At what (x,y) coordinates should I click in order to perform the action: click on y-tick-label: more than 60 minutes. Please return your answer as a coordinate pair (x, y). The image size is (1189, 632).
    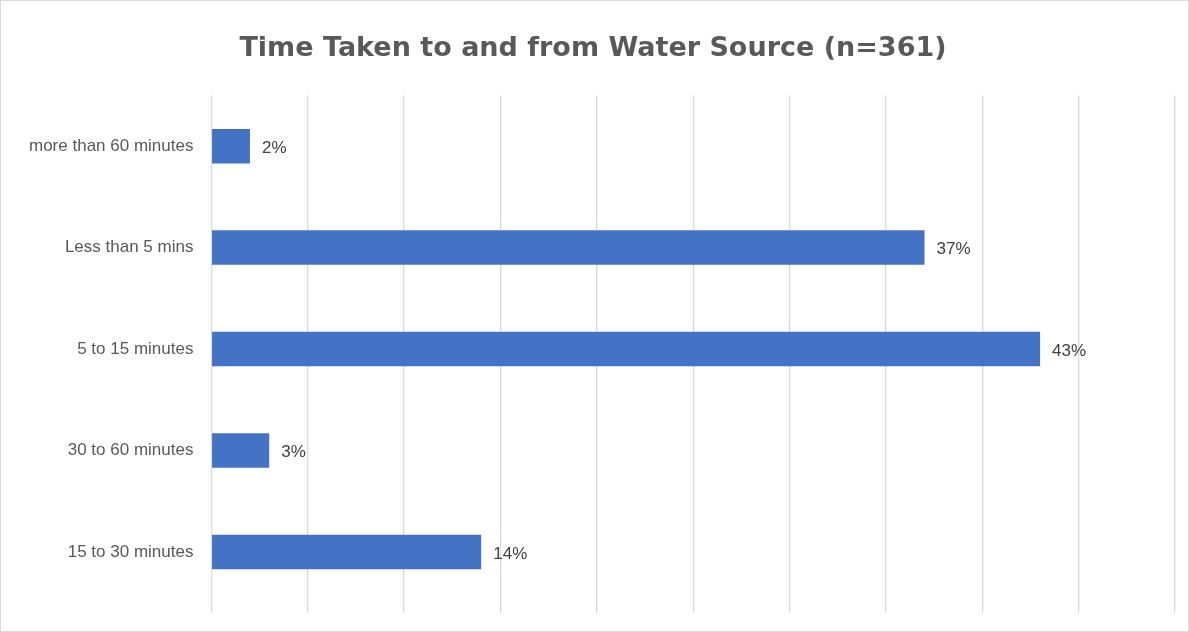
    Looking at the image, I should click on (111, 145).